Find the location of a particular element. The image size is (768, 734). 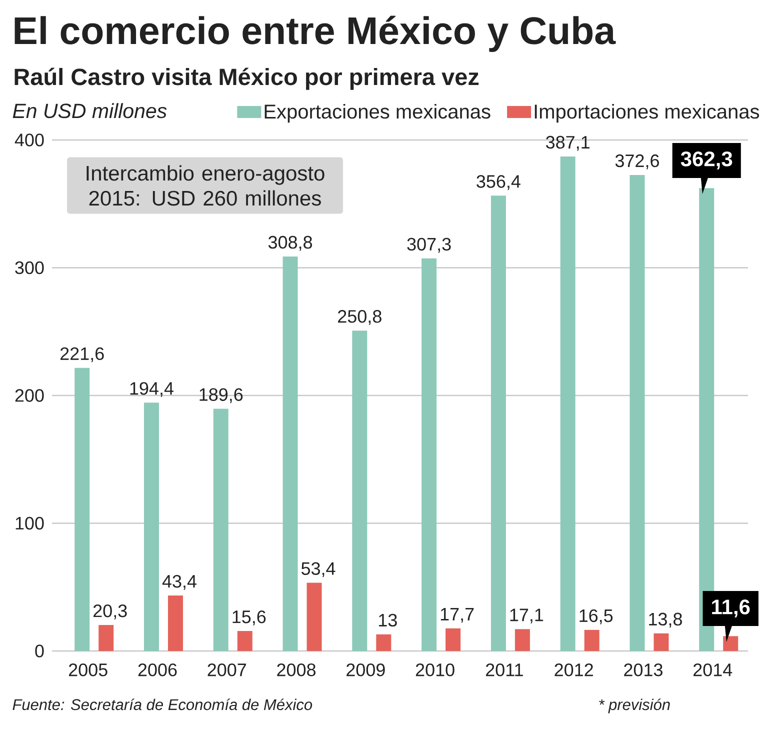

chart-title: El comercio entre México y Cuba is located at coordinates (315, 34).